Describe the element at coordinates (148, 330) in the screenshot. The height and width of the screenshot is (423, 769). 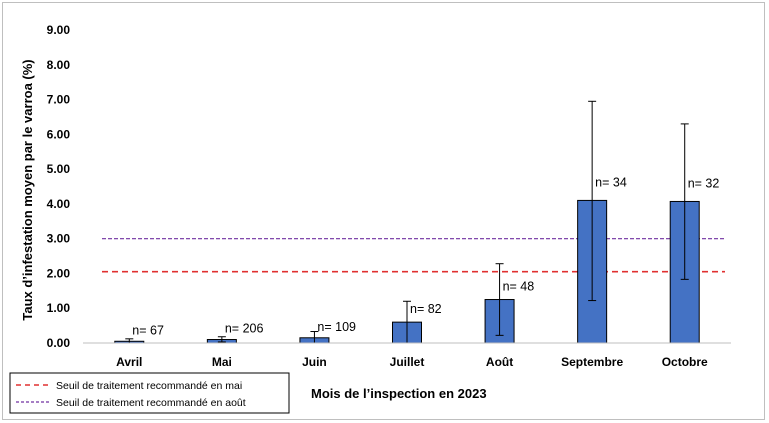
I see `data-label: n= 67` at that location.